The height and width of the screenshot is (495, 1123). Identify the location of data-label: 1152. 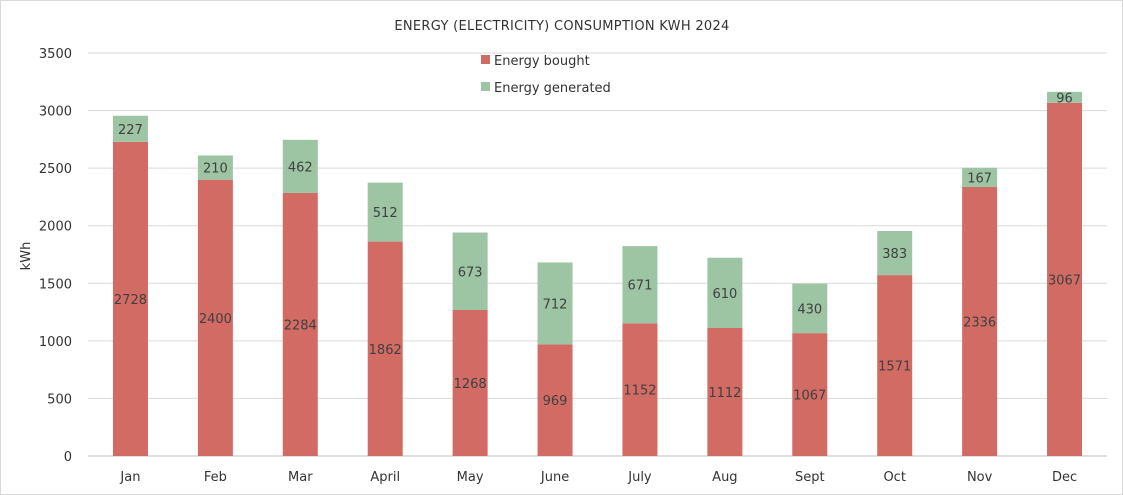
(639, 391).